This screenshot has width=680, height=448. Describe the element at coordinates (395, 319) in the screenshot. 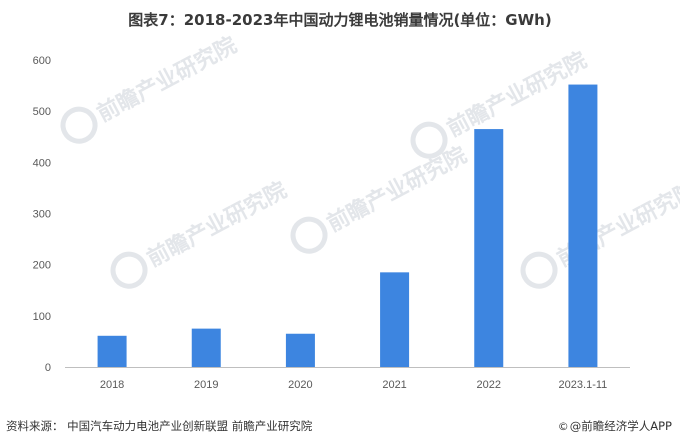

I see `bar-2021` at that location.